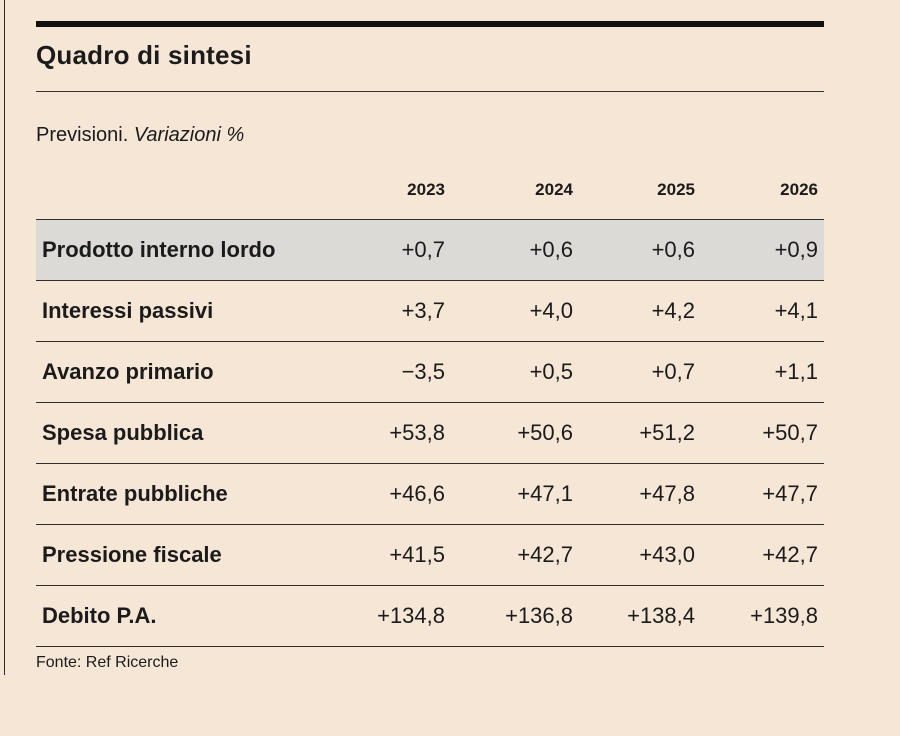  What do you see at coordinates (417, 493) in the screenshot?
I see `cell-value: +46,6` at bounding box center [417, 493].